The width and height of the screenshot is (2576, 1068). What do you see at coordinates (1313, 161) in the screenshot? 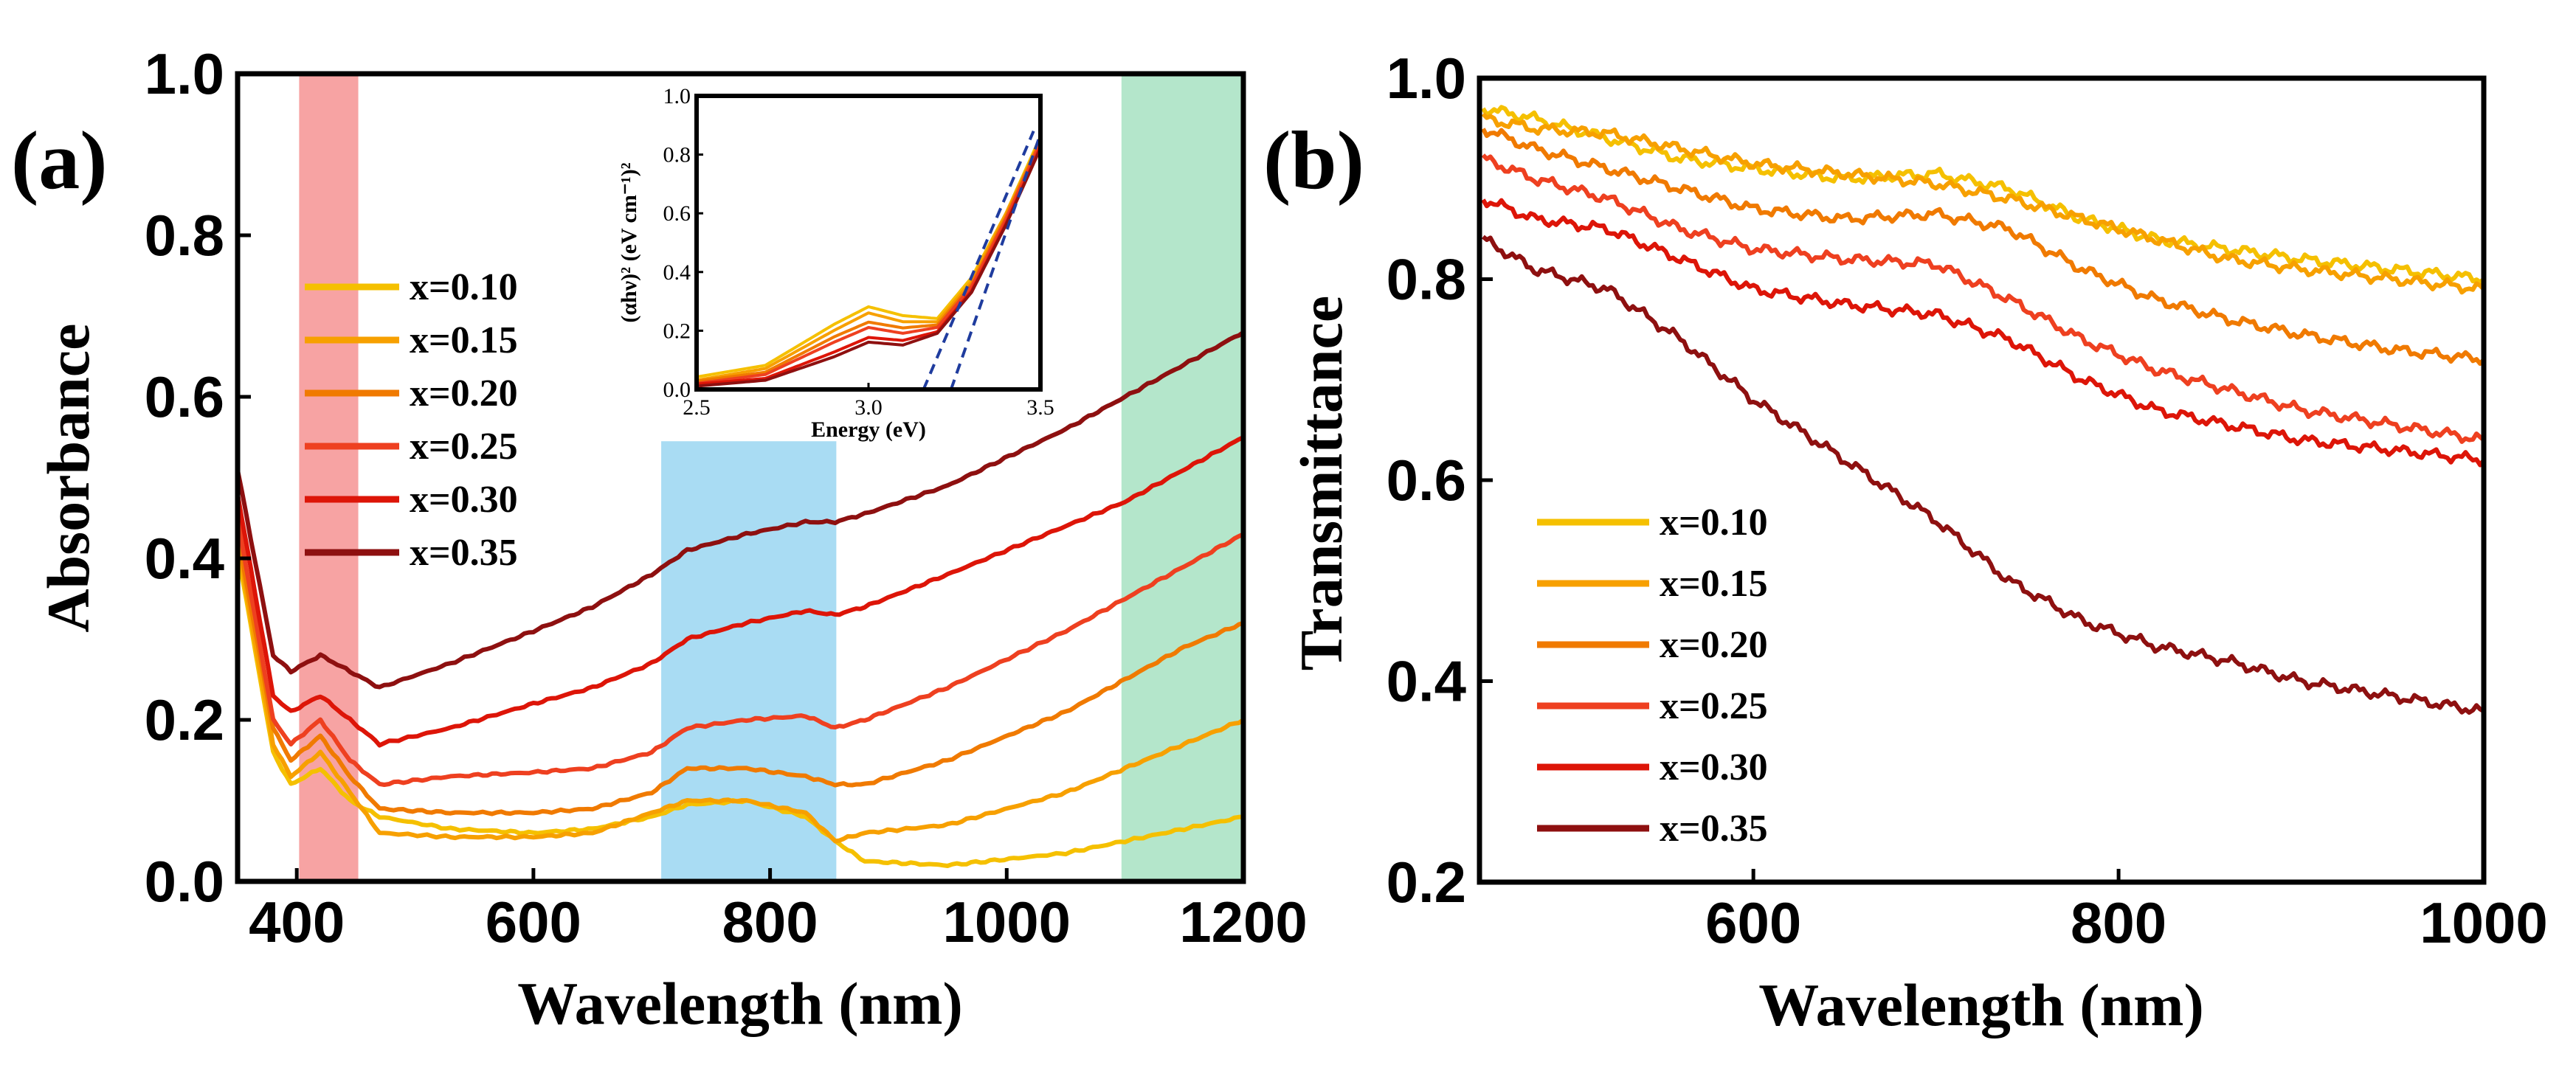
I see `panel-b-label: (b)` at bounding box center [1313, 161].